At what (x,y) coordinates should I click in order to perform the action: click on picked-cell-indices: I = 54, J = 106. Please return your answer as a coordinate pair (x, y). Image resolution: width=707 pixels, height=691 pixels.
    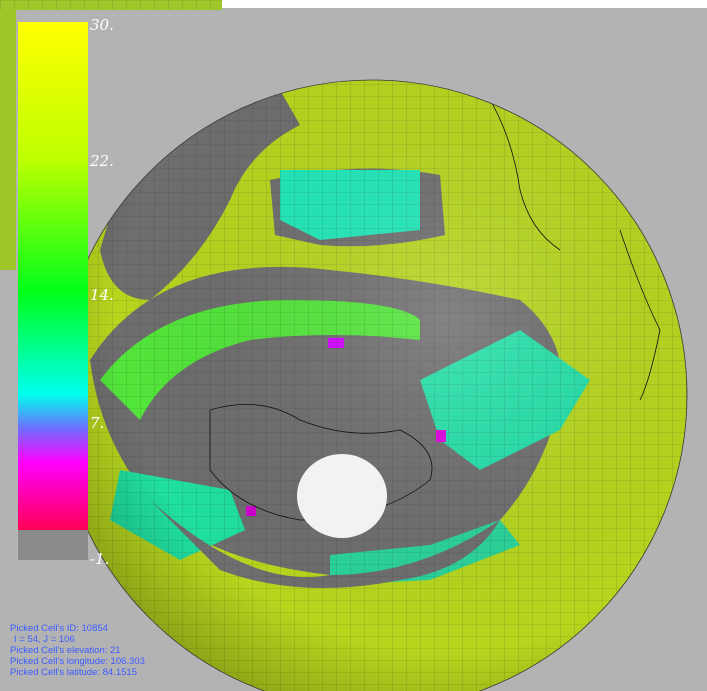
    Looking at the image, I should click on (44, 639).